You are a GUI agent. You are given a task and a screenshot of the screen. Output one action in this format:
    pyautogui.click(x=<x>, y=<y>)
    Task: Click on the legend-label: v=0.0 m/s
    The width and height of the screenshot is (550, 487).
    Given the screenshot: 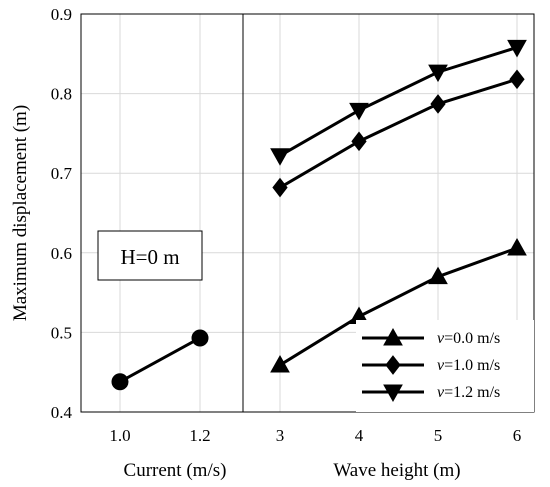 What is the action you would take?
    pyautogui.click(x=468, y=338)
    